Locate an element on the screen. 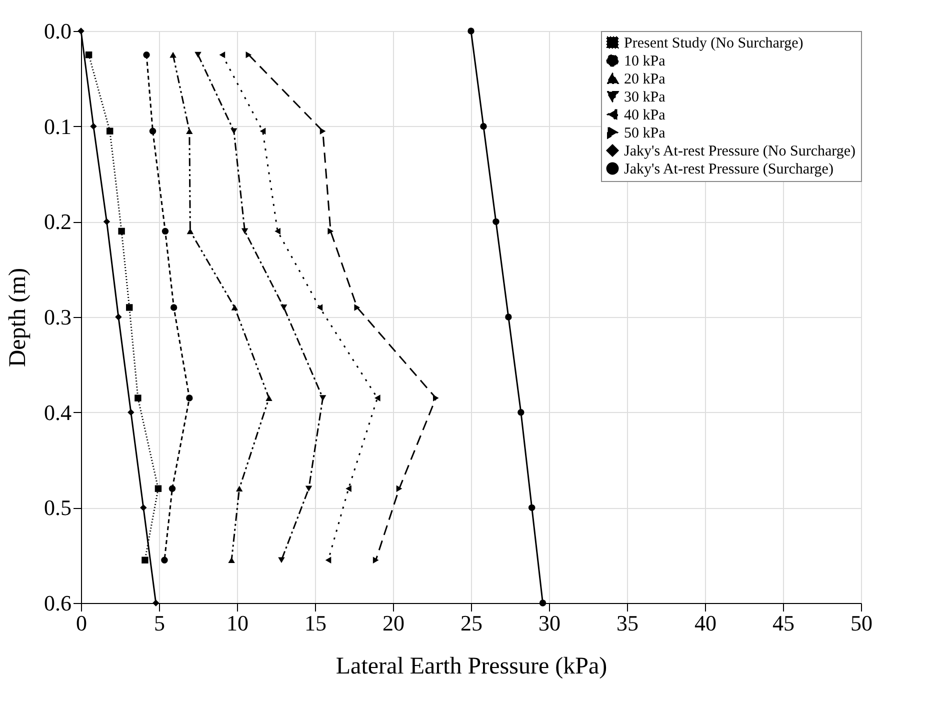 This screenshot has width=943, height=705. x-tick-label: 10 is located at coordinates (237, 623).